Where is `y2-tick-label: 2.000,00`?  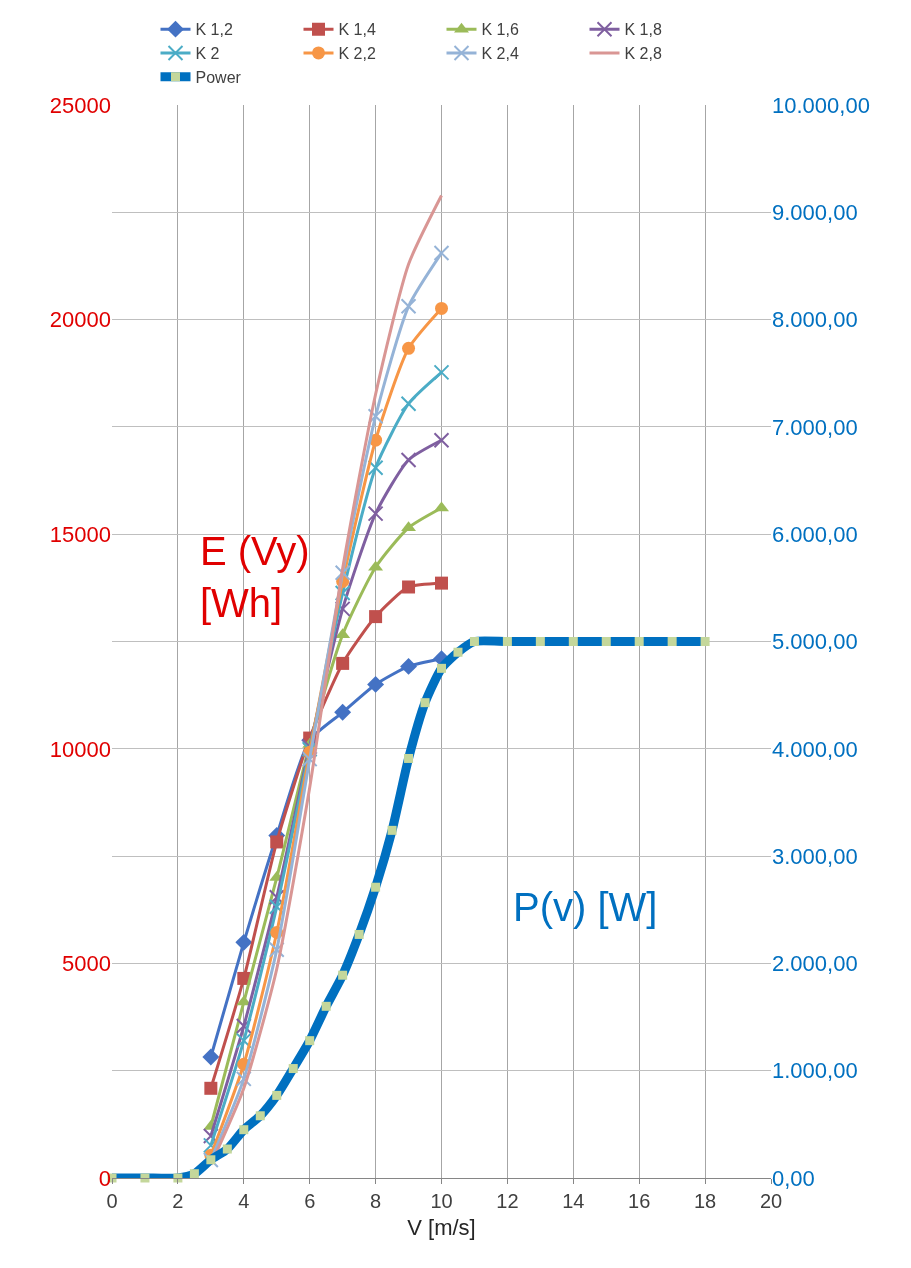 y2-tick-label: 2.000,00 is located at coordinates (815, 964).